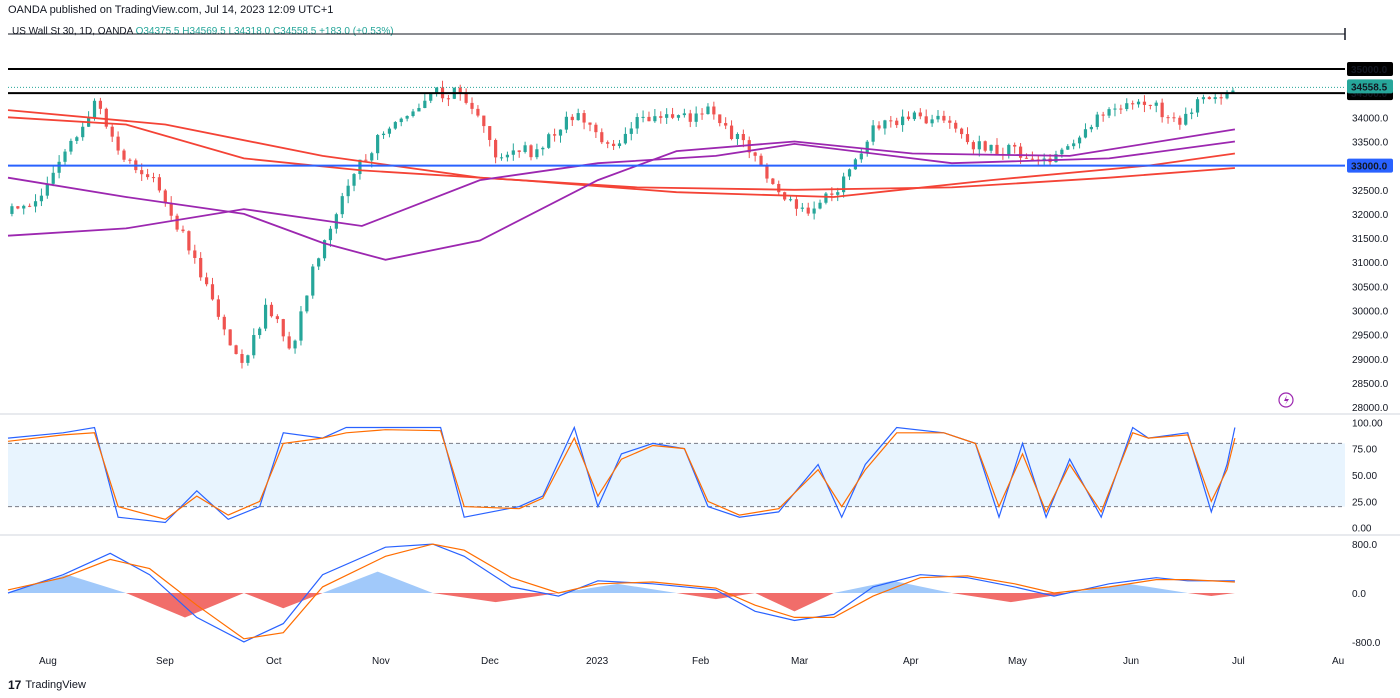 This screenshot has width=1400, height=698. Describe the element at coordinates (1238, 661) in the screenshot. I see `x-axis-label: Jul` at that location.